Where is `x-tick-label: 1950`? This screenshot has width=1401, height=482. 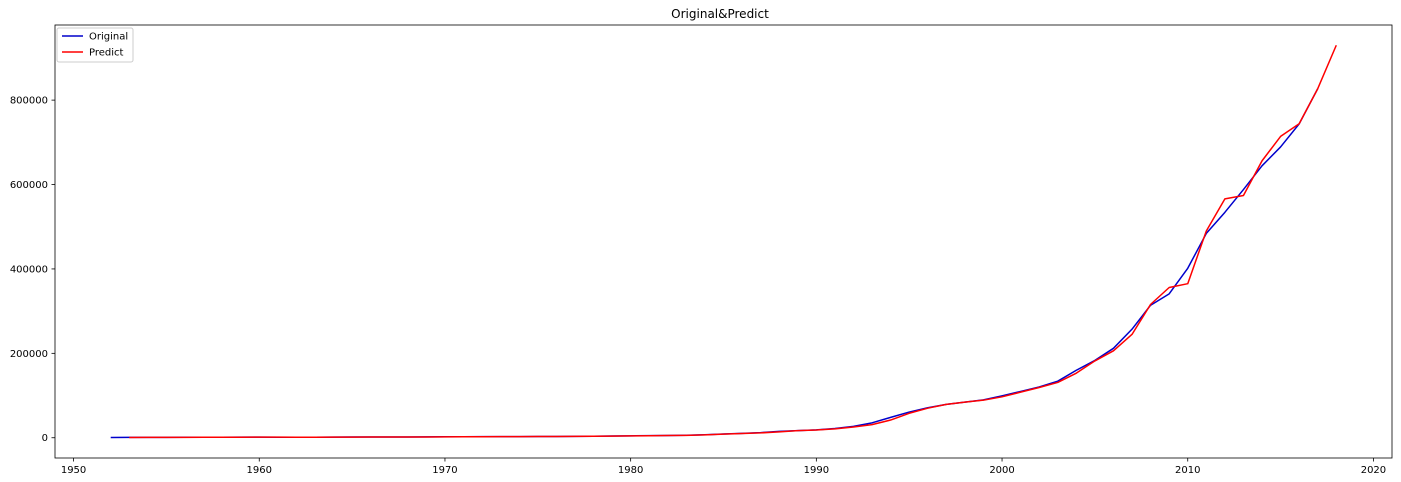 x-tick-label: 1950 is located at coordinates (73, 470).